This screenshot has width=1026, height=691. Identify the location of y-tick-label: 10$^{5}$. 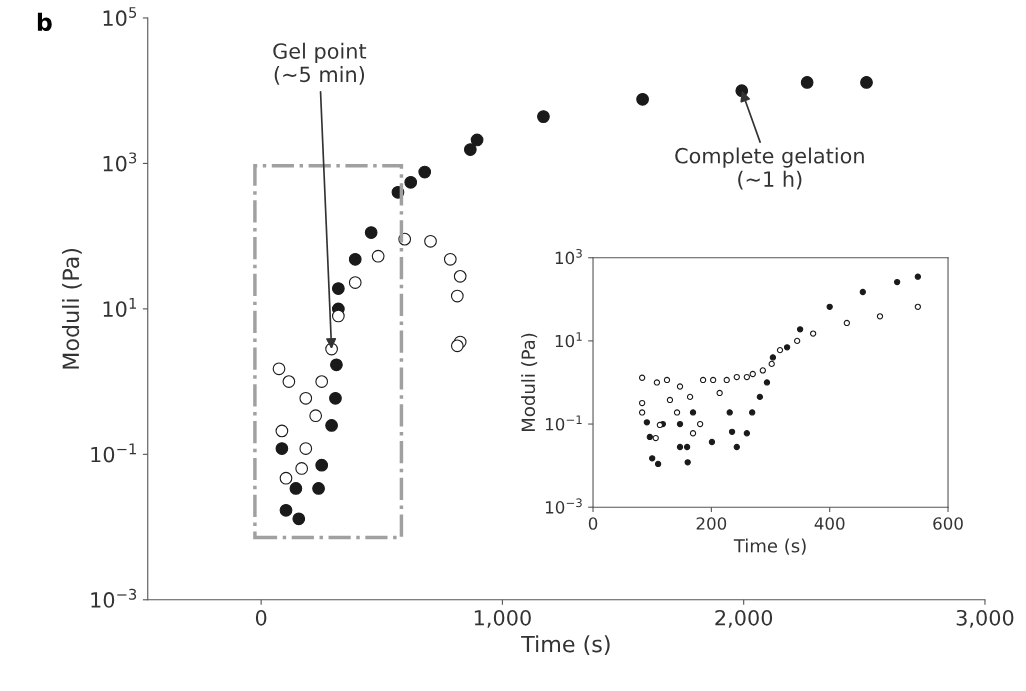
(120, 17).